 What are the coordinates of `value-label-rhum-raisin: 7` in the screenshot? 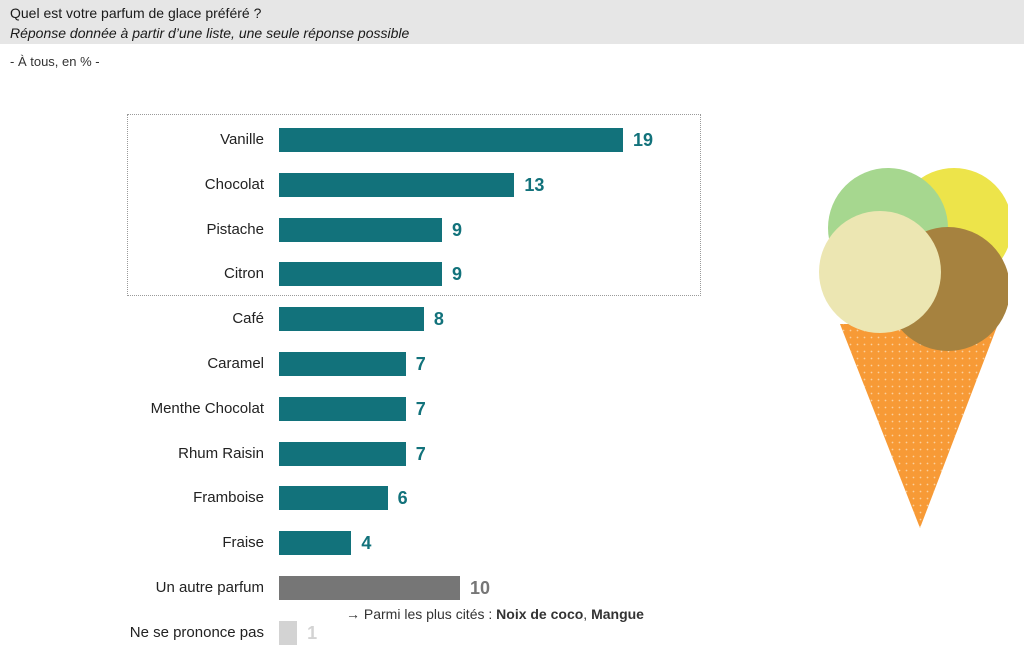 It's located at (420, 453).